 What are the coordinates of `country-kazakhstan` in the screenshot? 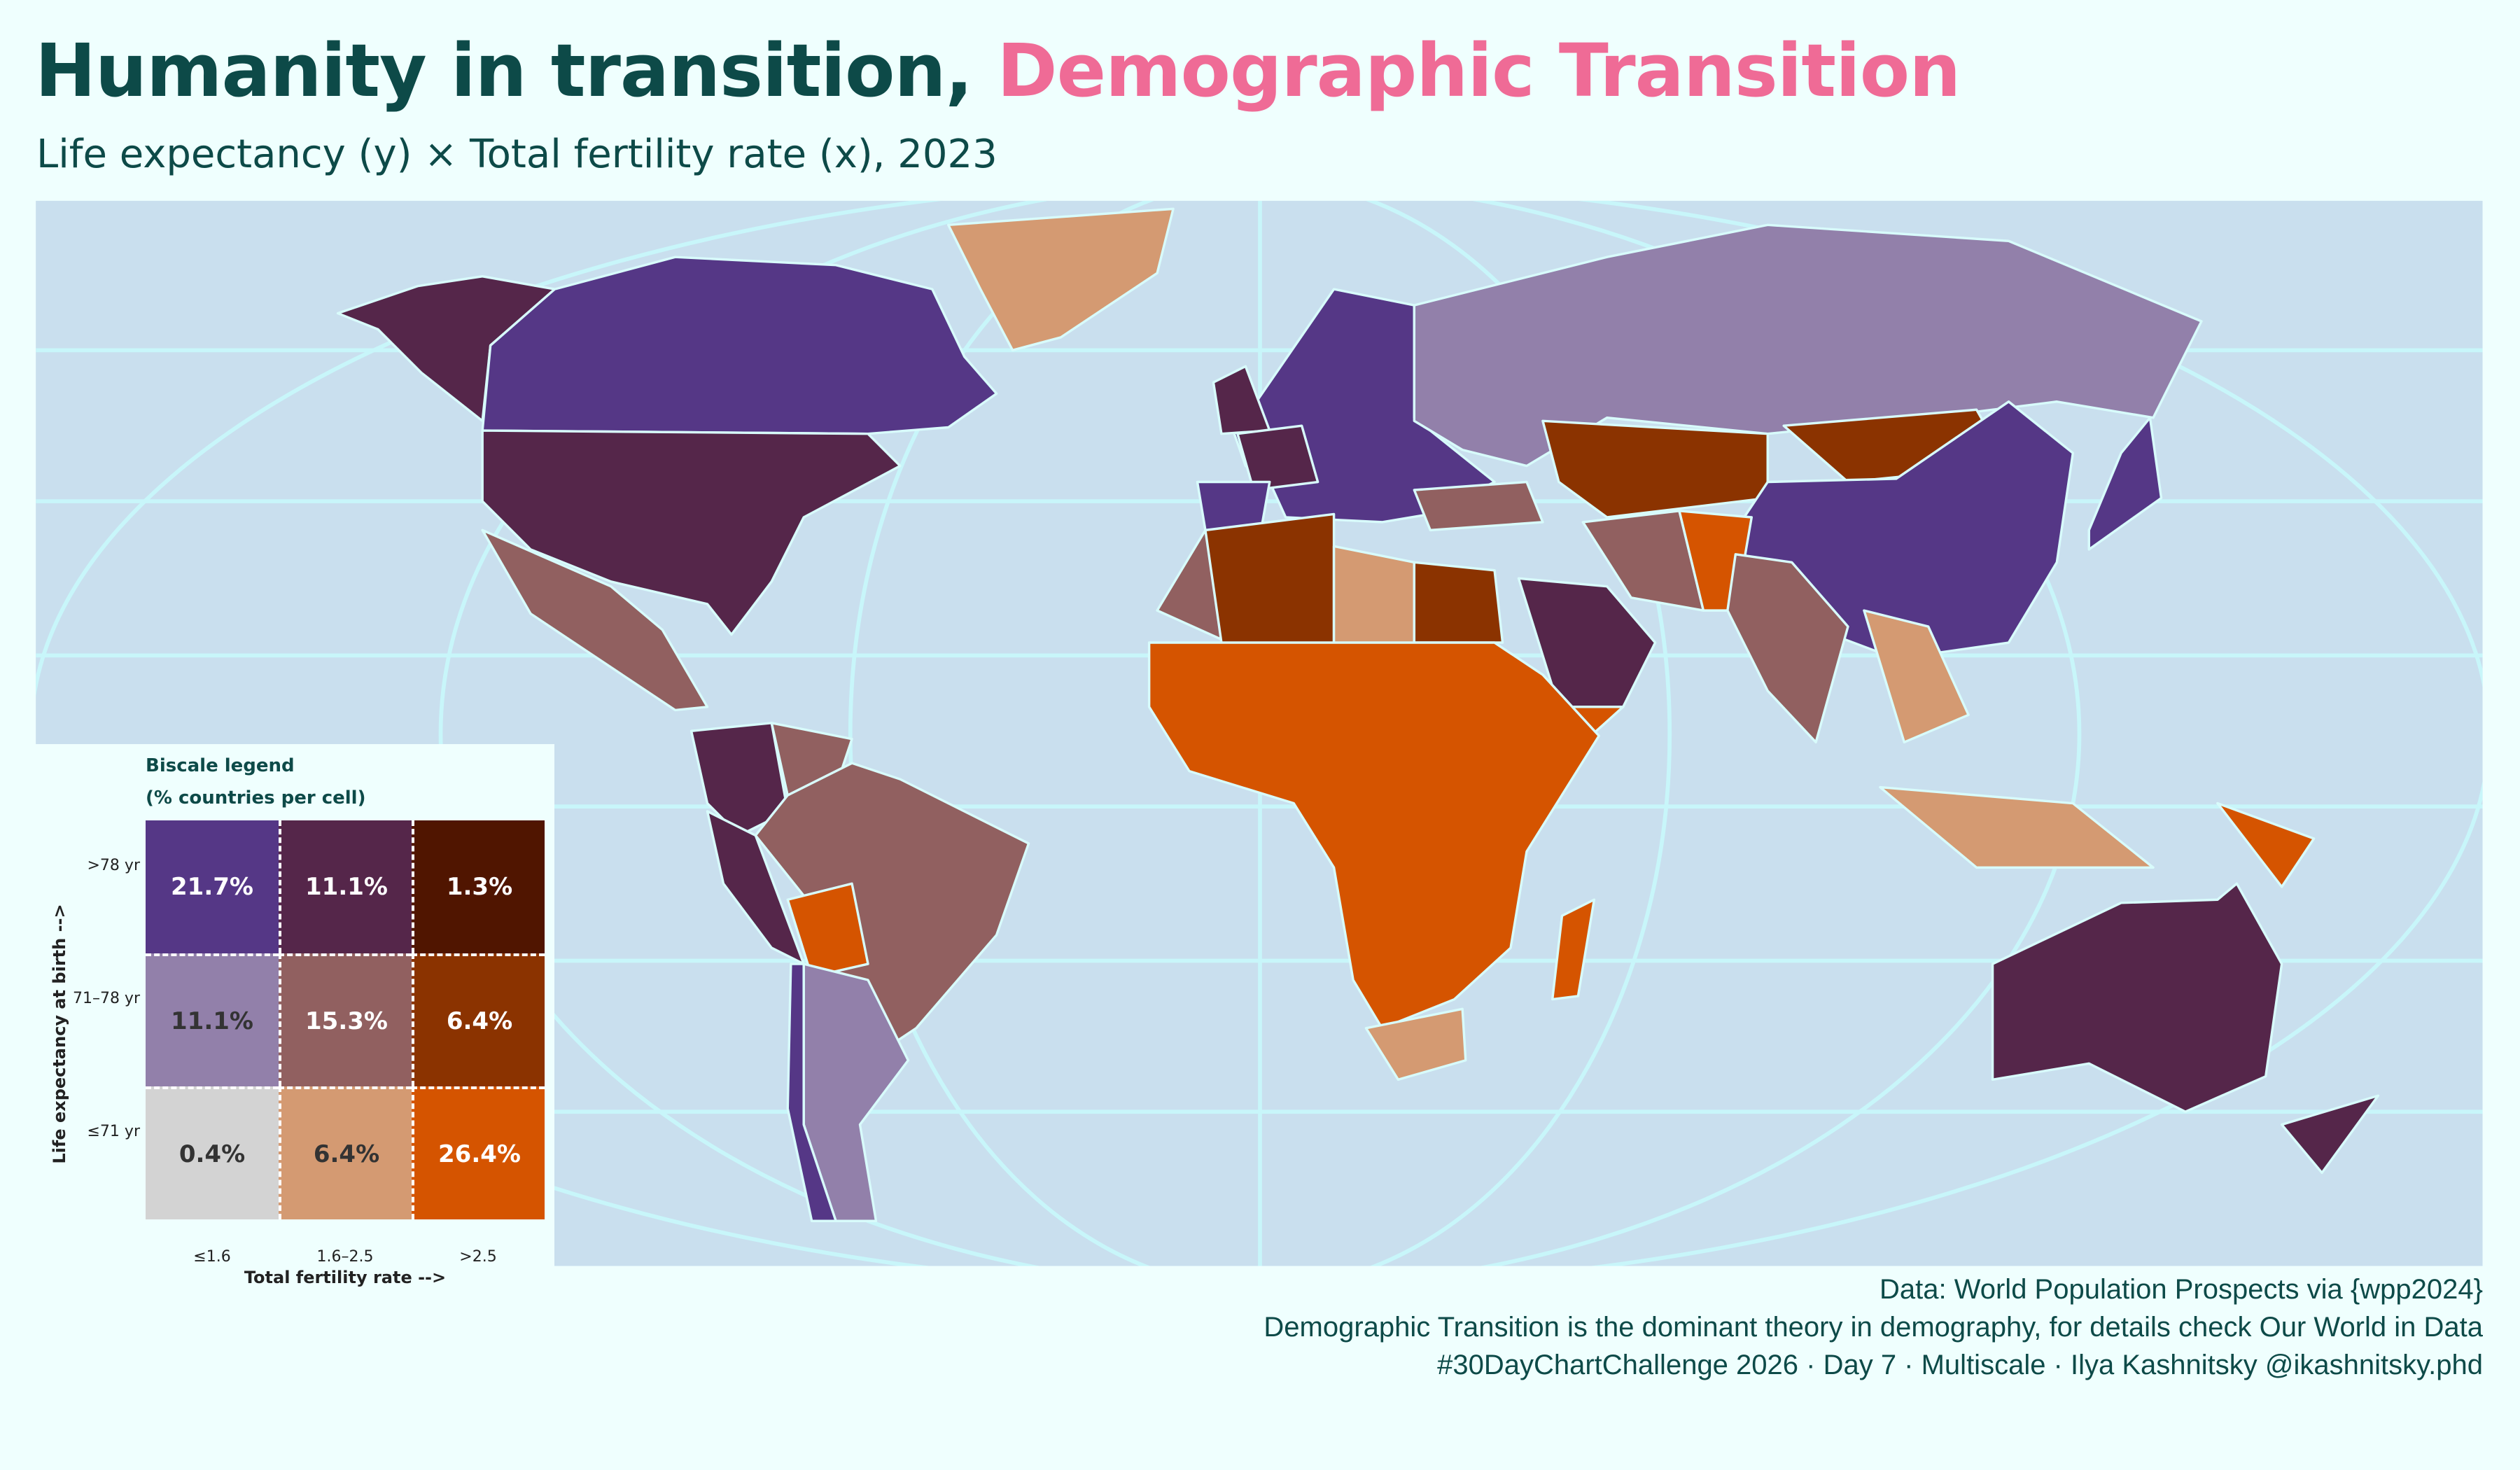 It's located at (1655, 469).